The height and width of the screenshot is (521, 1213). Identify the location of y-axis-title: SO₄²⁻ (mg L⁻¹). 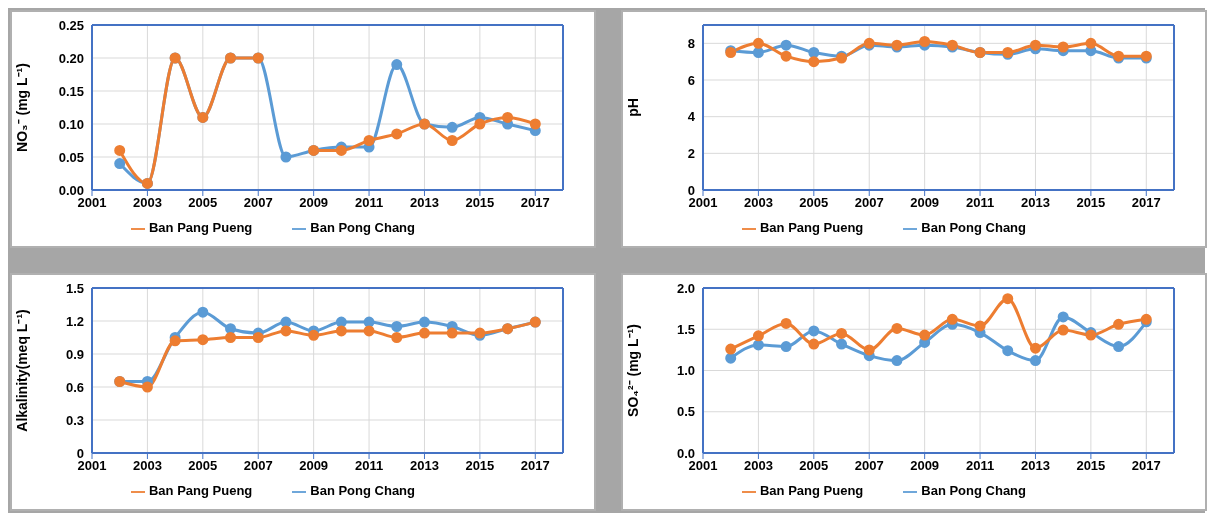
(632, 370).